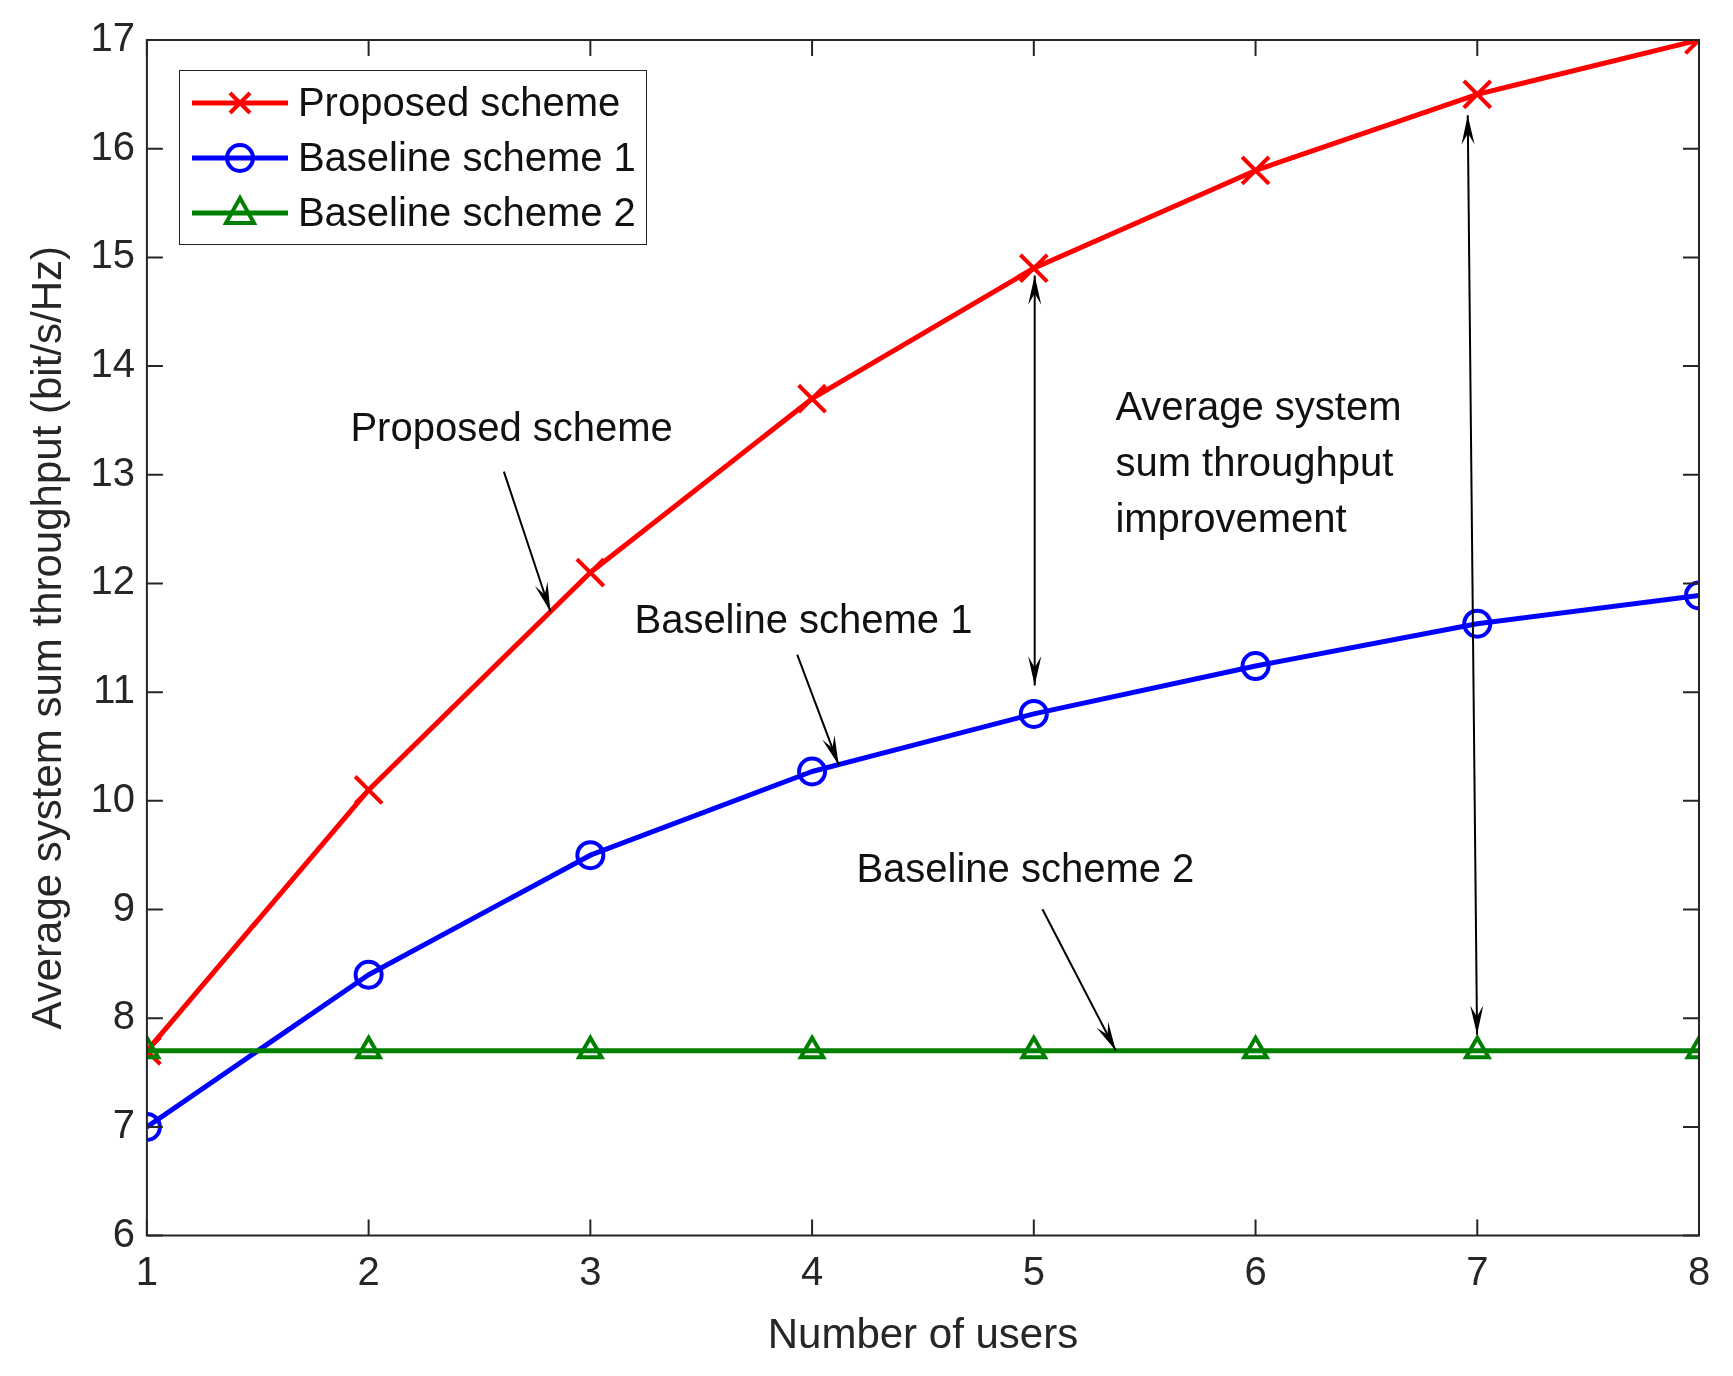 The image size is (1733, 1376). What do you see at coordinates (923, 1334) in the screenshot?
I see `x-axis-title: Number of users` at bounding box center [923, 1334].